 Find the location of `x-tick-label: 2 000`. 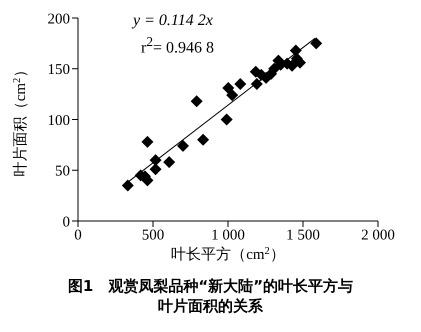

x-tick-label: 2 000 is located at coordinates (378, 236).